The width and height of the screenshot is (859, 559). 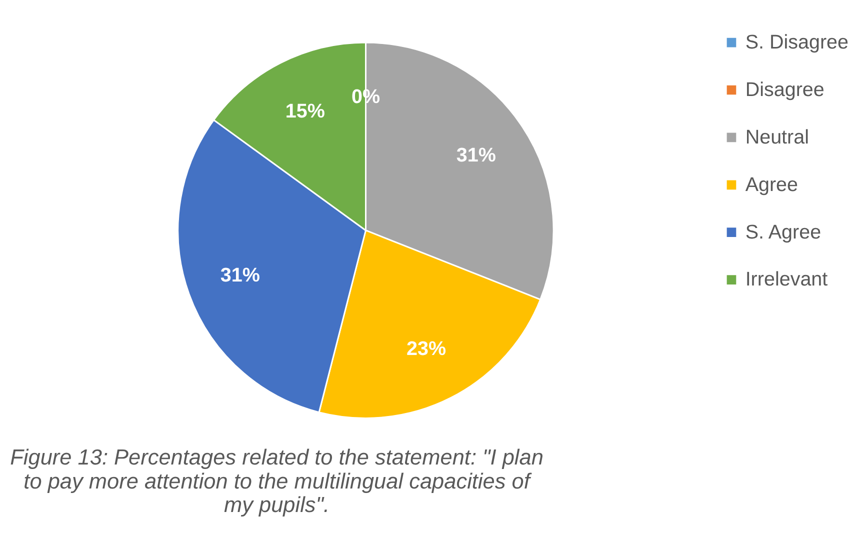 I want to click on legend-label: Irrelevant, so click(x=786, y=279).